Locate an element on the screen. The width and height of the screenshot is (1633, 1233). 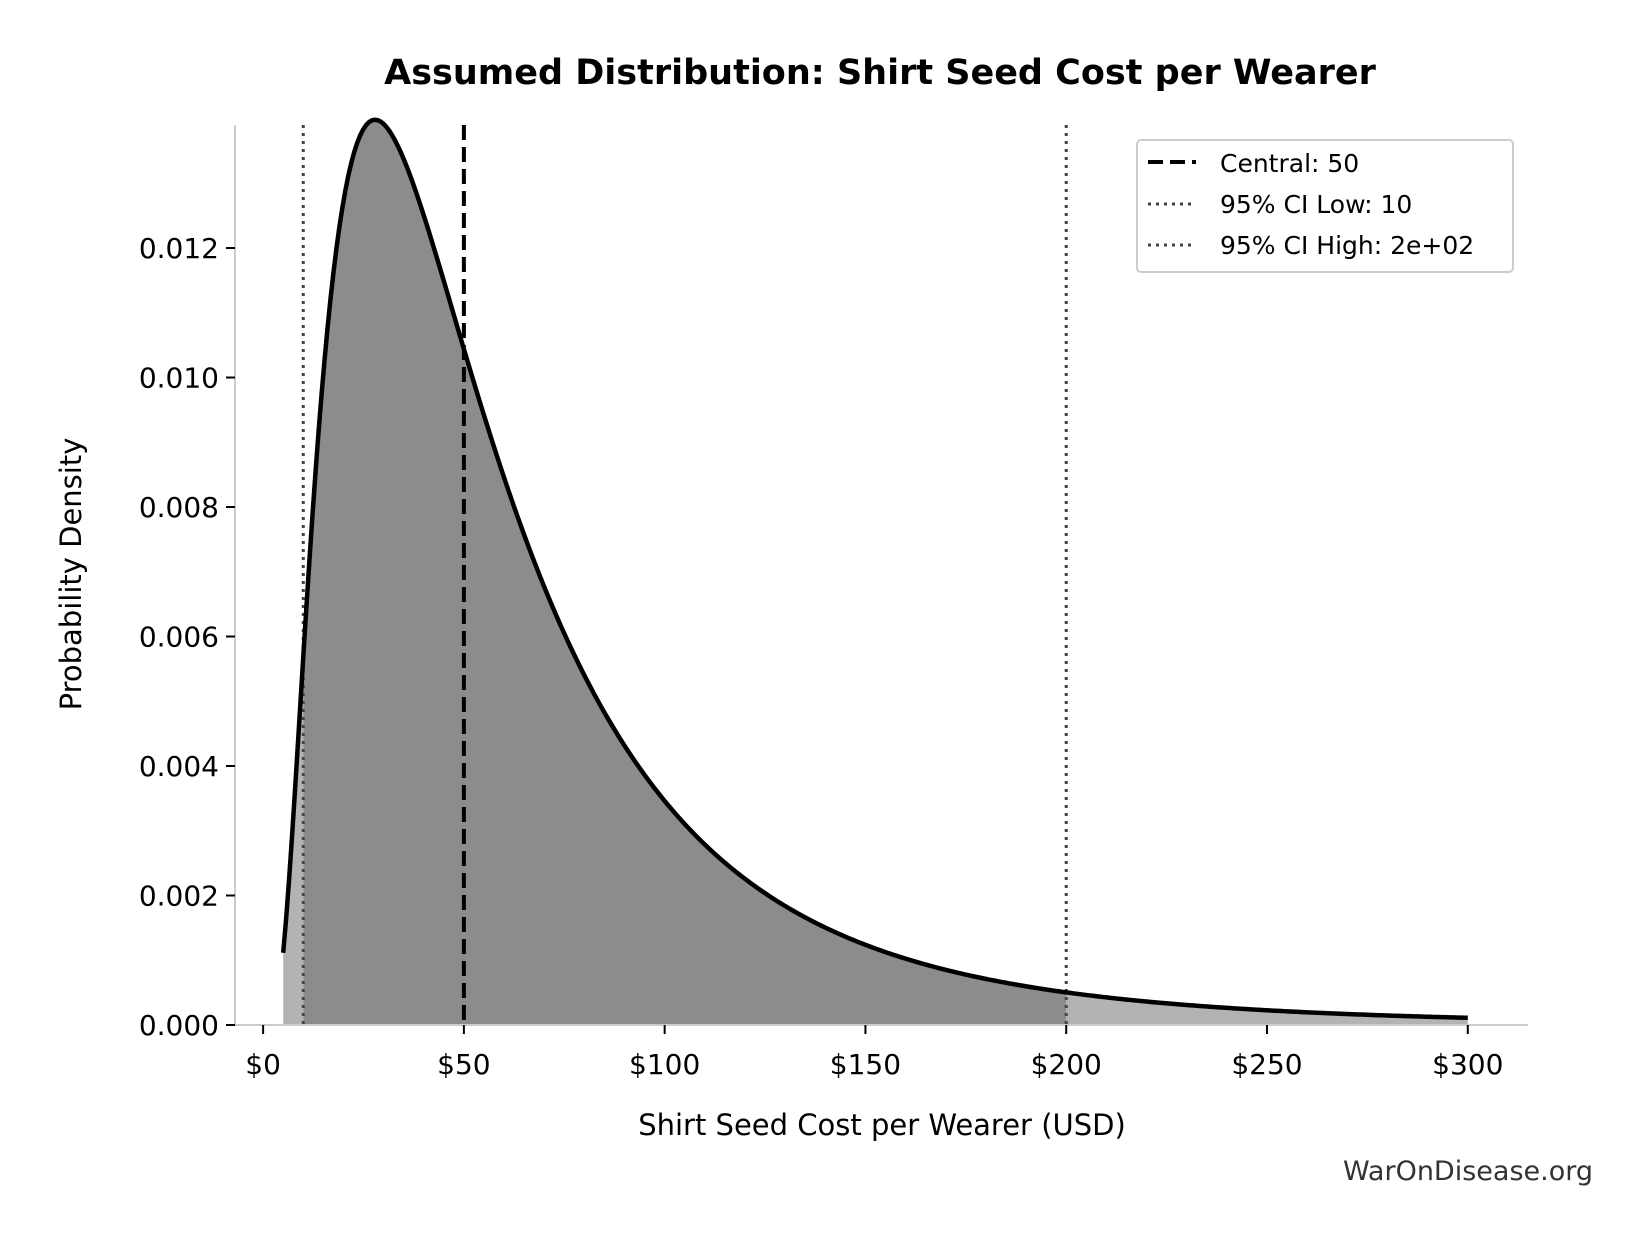
y-tick-label: 0.000 is located at coordinates (179, 1025).